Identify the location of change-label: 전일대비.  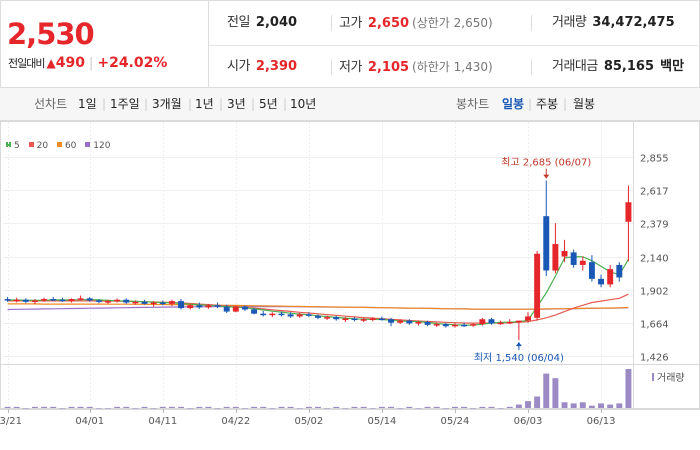
(26, 63).